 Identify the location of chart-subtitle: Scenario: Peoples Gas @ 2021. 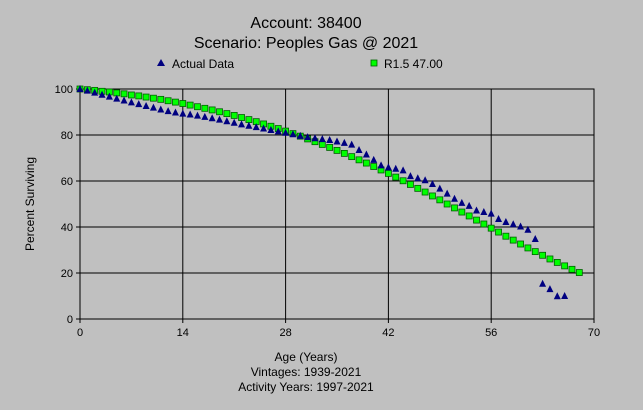
(306, 43).